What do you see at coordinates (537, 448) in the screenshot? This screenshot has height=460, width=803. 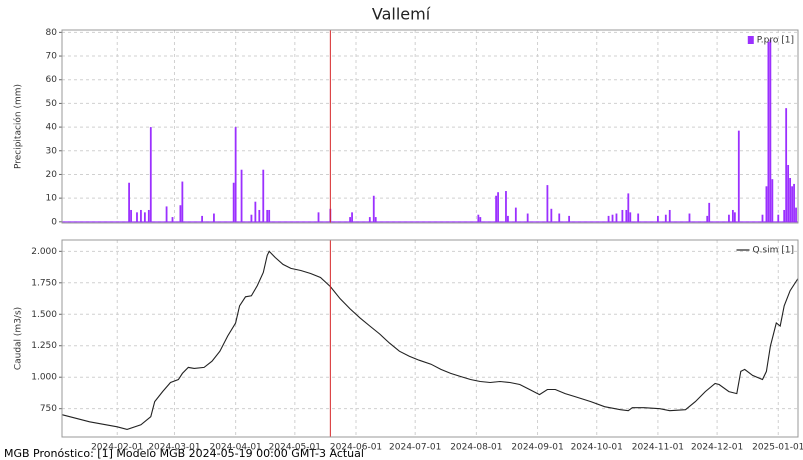 I see `x-tick-label: 2024-09-01` at bounding box center [537, 448].